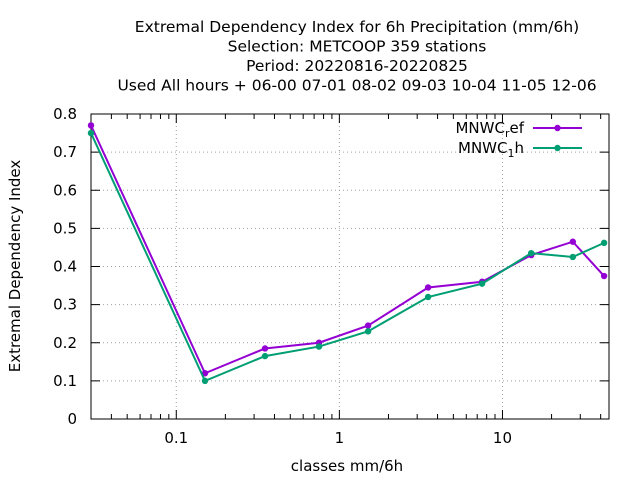 The width and height of the screenshot is (640, 480). What do you see at coordinates (357, 66) in the screenshot?
I see `chart-title-line: Period: 20220816-20220825` at bounding box center [357, 66].